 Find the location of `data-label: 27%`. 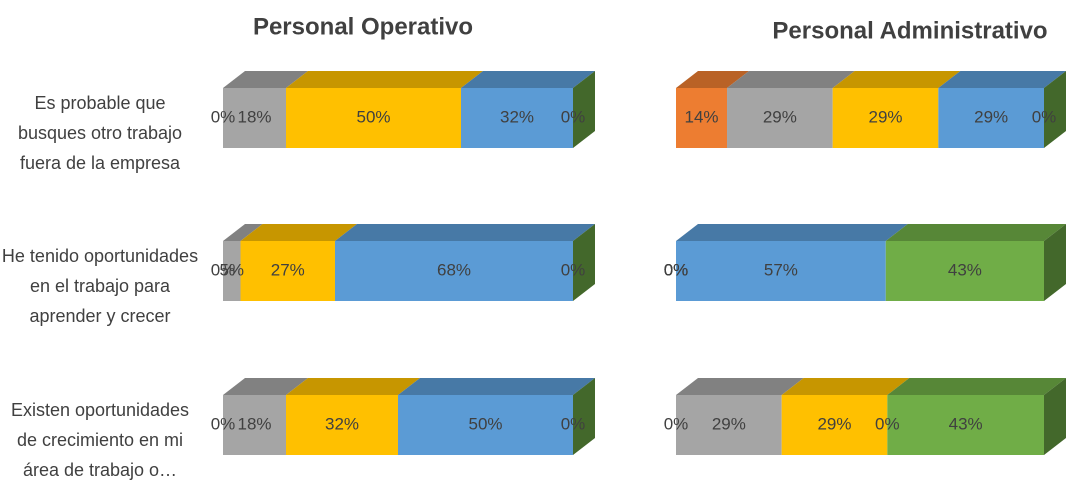

data-label: 27% is located at coordinates (288, 269).